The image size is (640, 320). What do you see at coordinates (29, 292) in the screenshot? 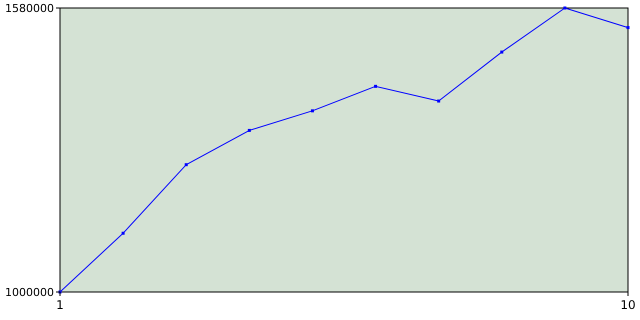
I see `y-tick-label: 1000000` at bounding box center [29, 292].